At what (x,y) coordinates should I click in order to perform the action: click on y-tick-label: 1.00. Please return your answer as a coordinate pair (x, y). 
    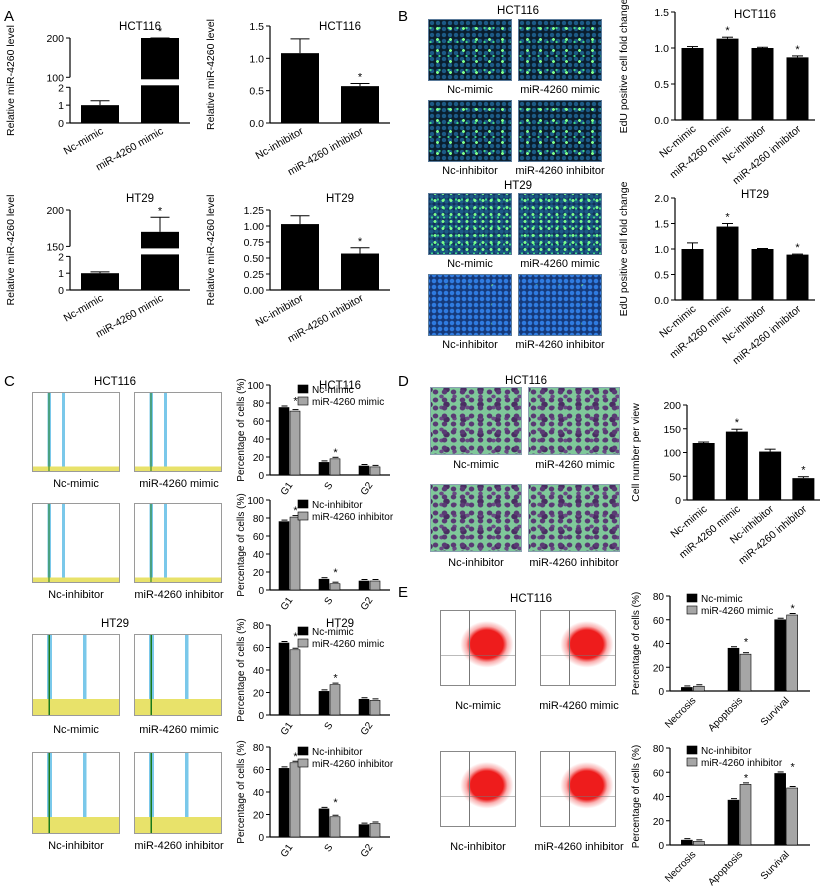
    Looking at the image, I should click on (254, 227).